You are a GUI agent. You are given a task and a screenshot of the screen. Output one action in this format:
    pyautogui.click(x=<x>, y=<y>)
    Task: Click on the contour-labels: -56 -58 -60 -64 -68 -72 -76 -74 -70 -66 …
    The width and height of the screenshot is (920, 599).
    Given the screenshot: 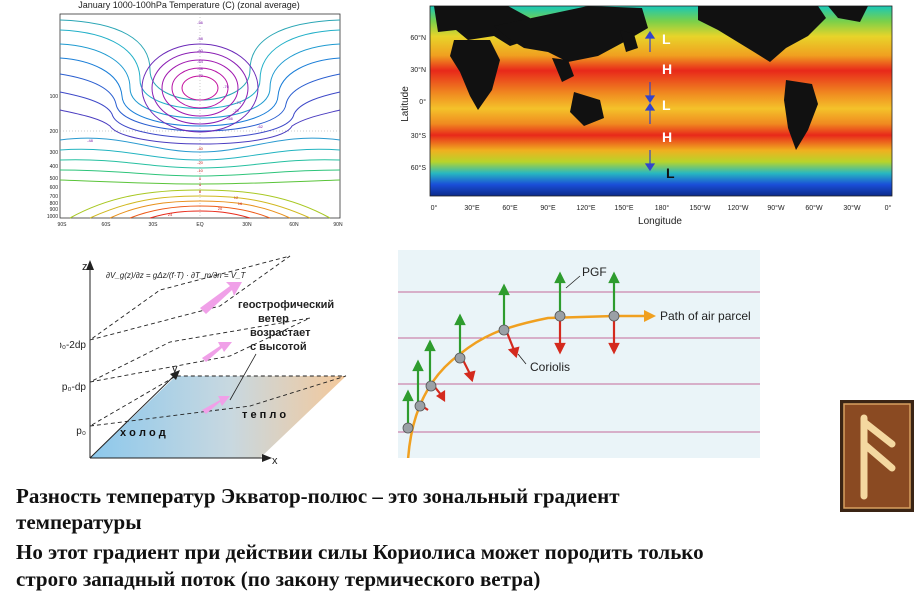 What is the action you would take?
    pyautogui.click(x=175, y=81)
    